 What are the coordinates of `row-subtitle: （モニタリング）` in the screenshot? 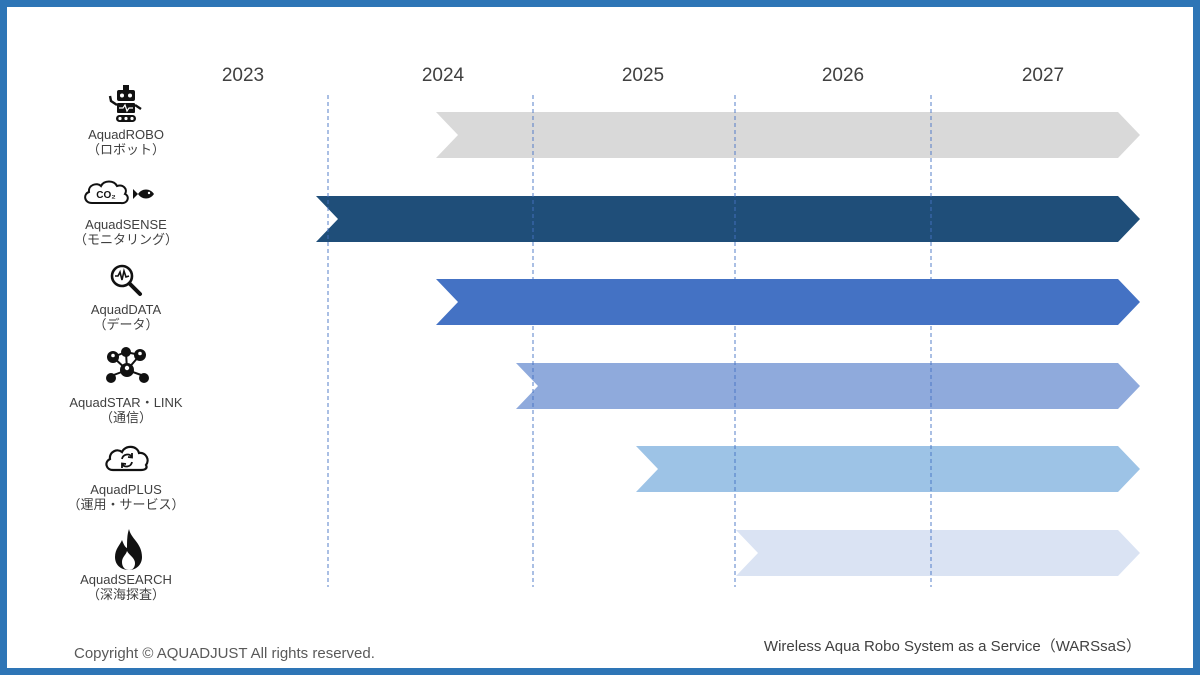 It's located at (125, 239).